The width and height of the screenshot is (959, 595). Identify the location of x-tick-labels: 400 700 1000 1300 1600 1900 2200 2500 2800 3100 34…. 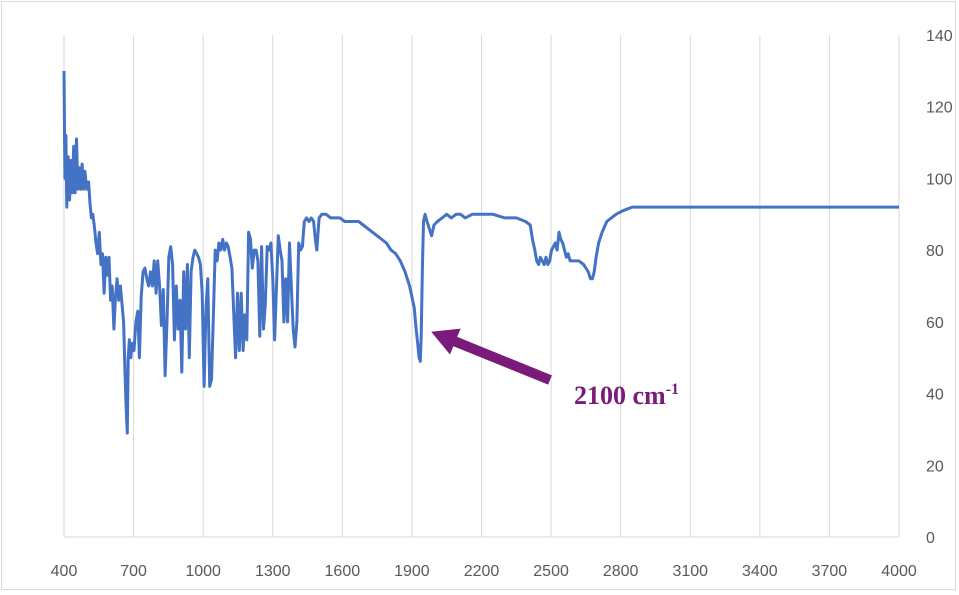
(484, 571).